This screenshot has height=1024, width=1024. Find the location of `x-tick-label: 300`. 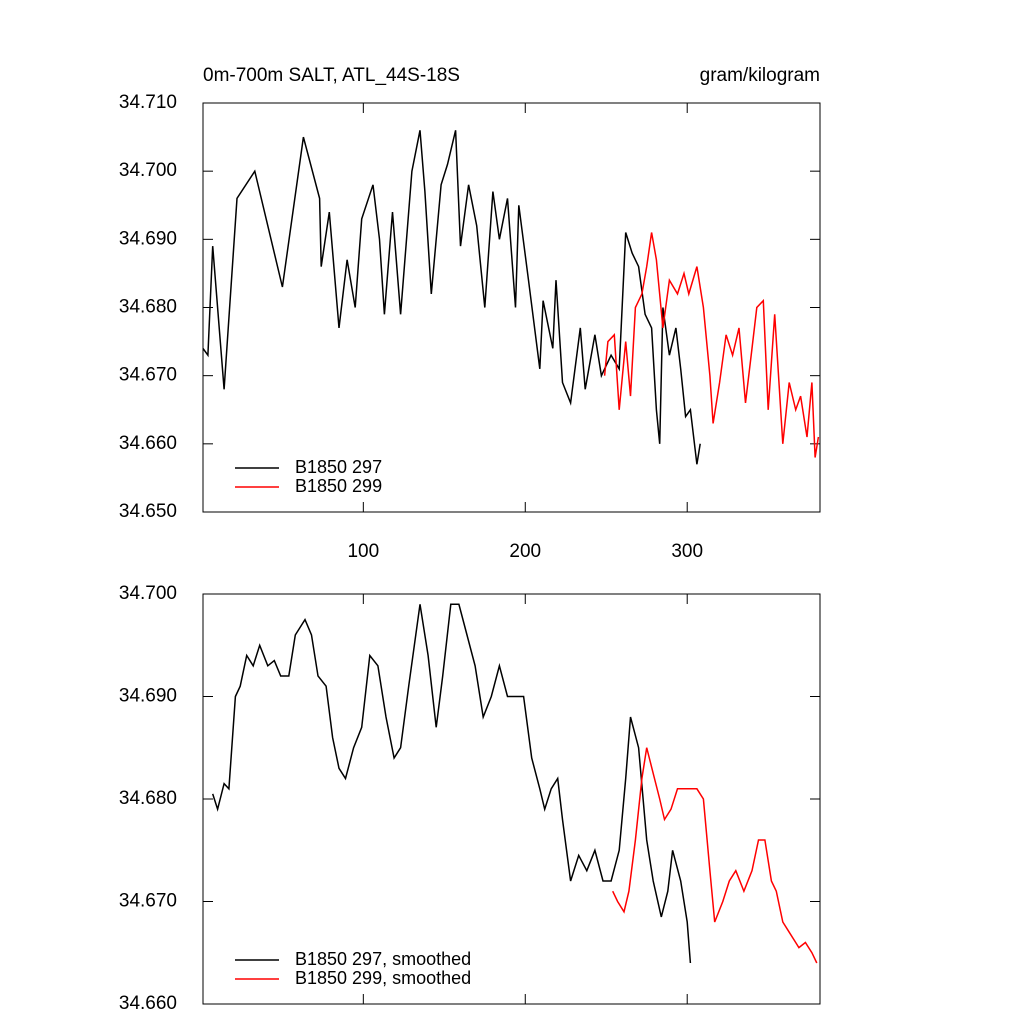

x-tick-label: 300 is located at coordinates (687, 551).